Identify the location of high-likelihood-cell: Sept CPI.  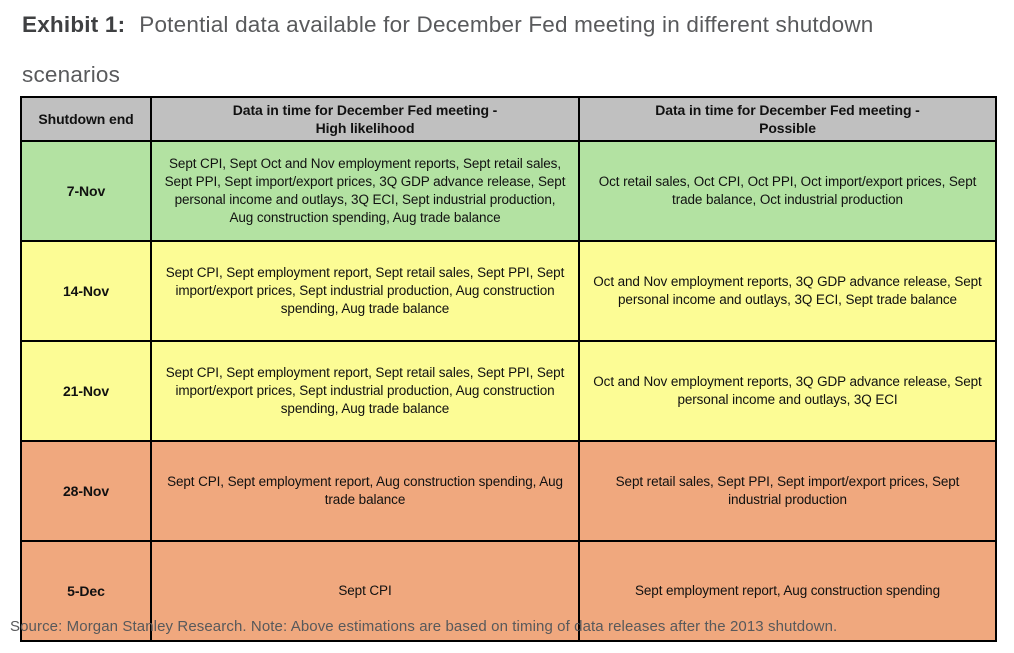
(365, 591).